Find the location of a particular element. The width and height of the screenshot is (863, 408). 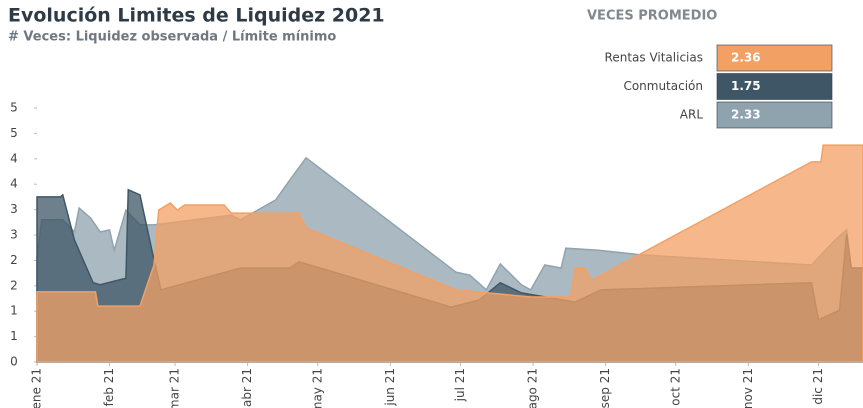

chart-title: Evolución Limites de Liquidez 2021 is located at coordinates (196, 16).